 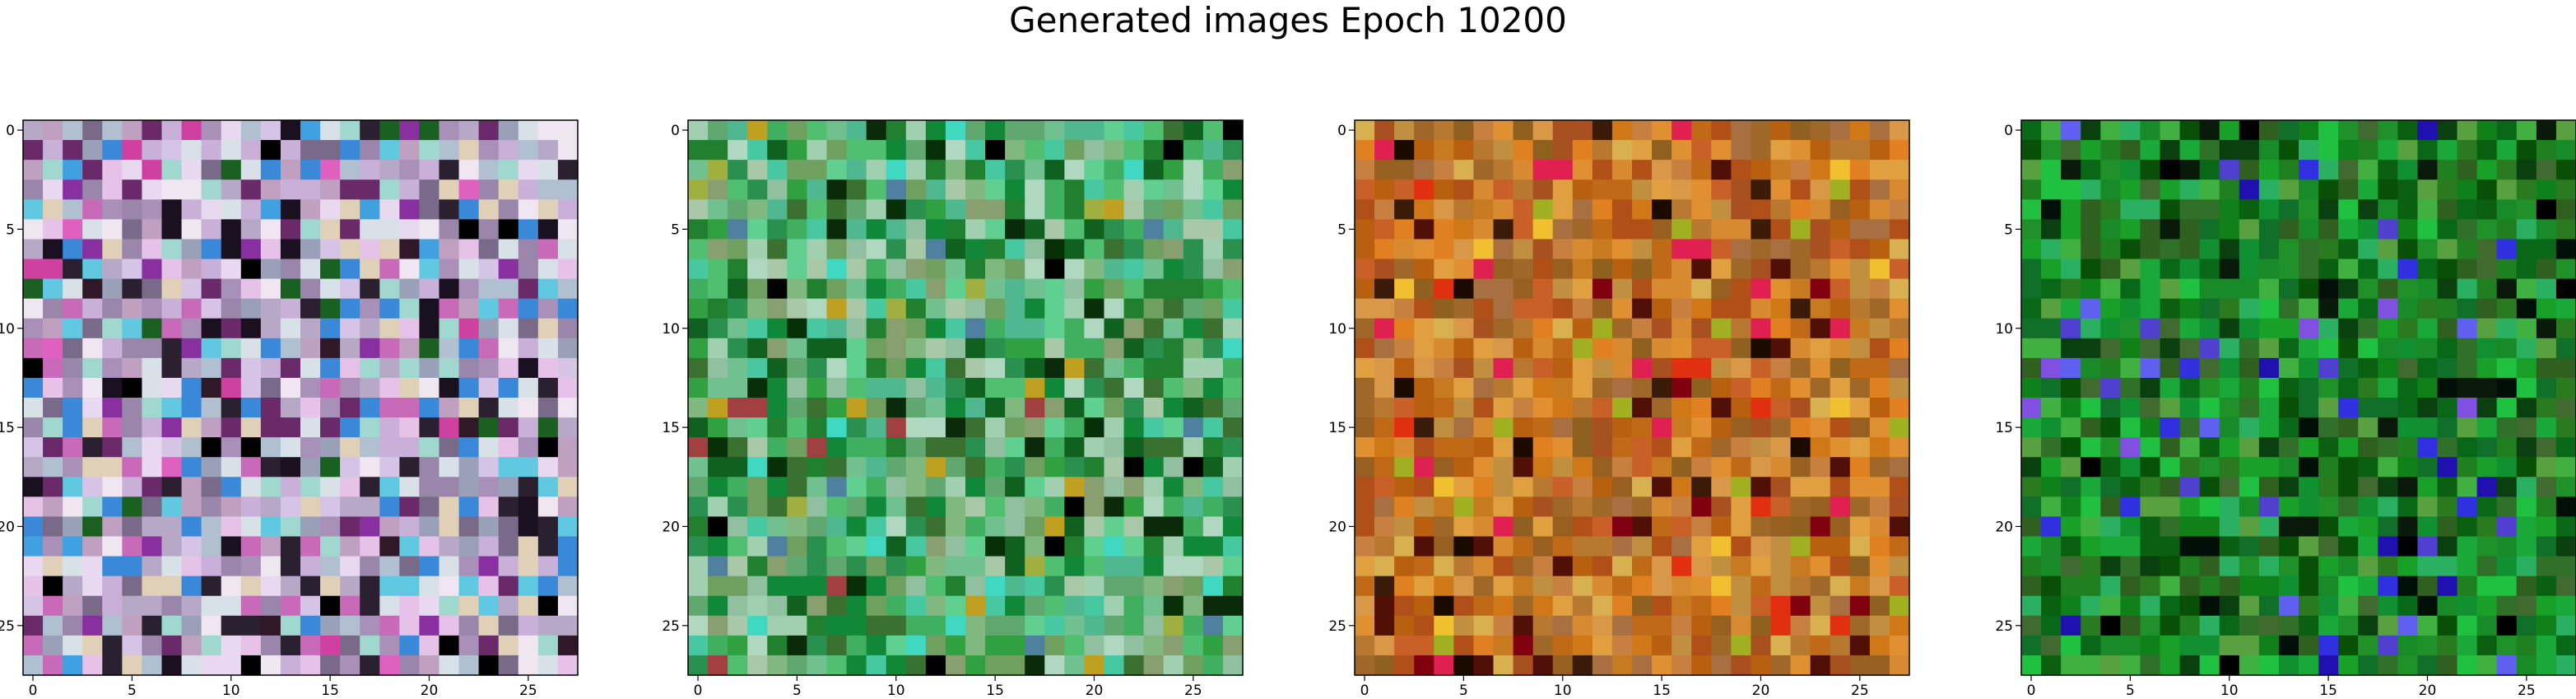 What do you see at coordinates (7, 329) in the screenshot?
I see `y-tick-label: 10` at bounding box center [7, 329].